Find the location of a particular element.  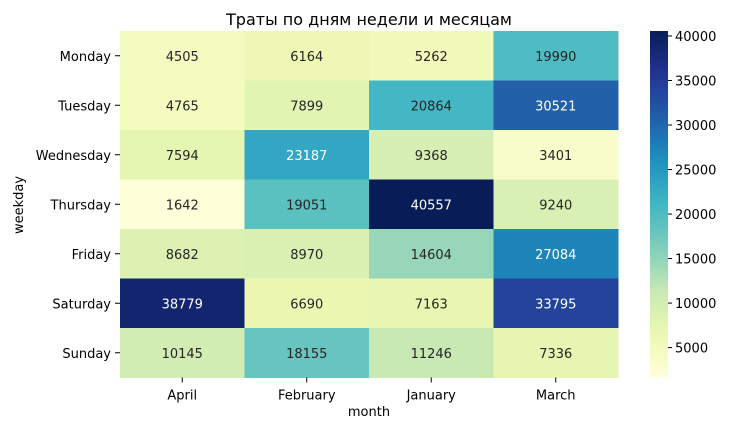

cell-value-label: 8970 is located at coordinates (306, 255).